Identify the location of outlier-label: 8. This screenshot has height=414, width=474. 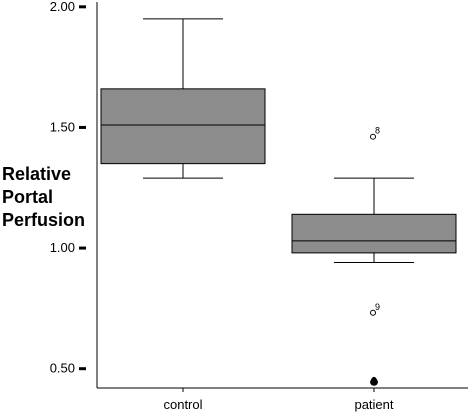
(377, 131).